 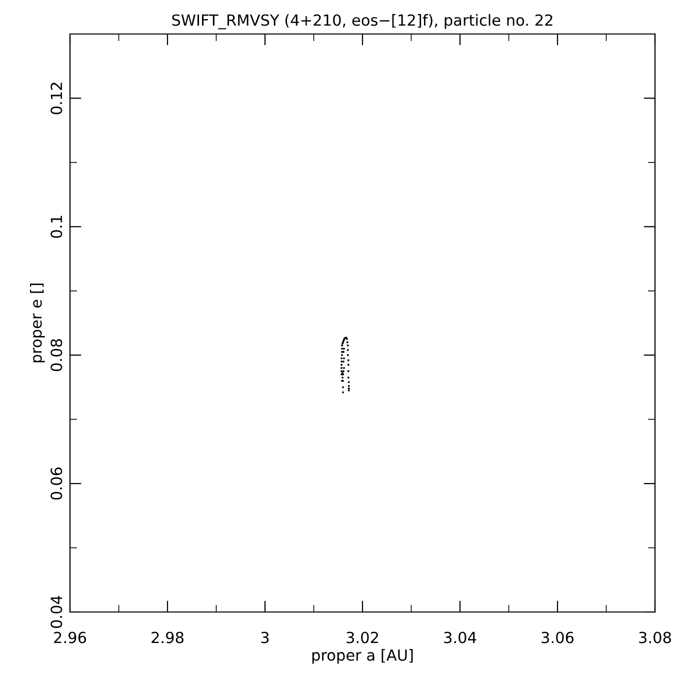 I want to click on x-tick-label: 3.08, so click(x=655, y=638).